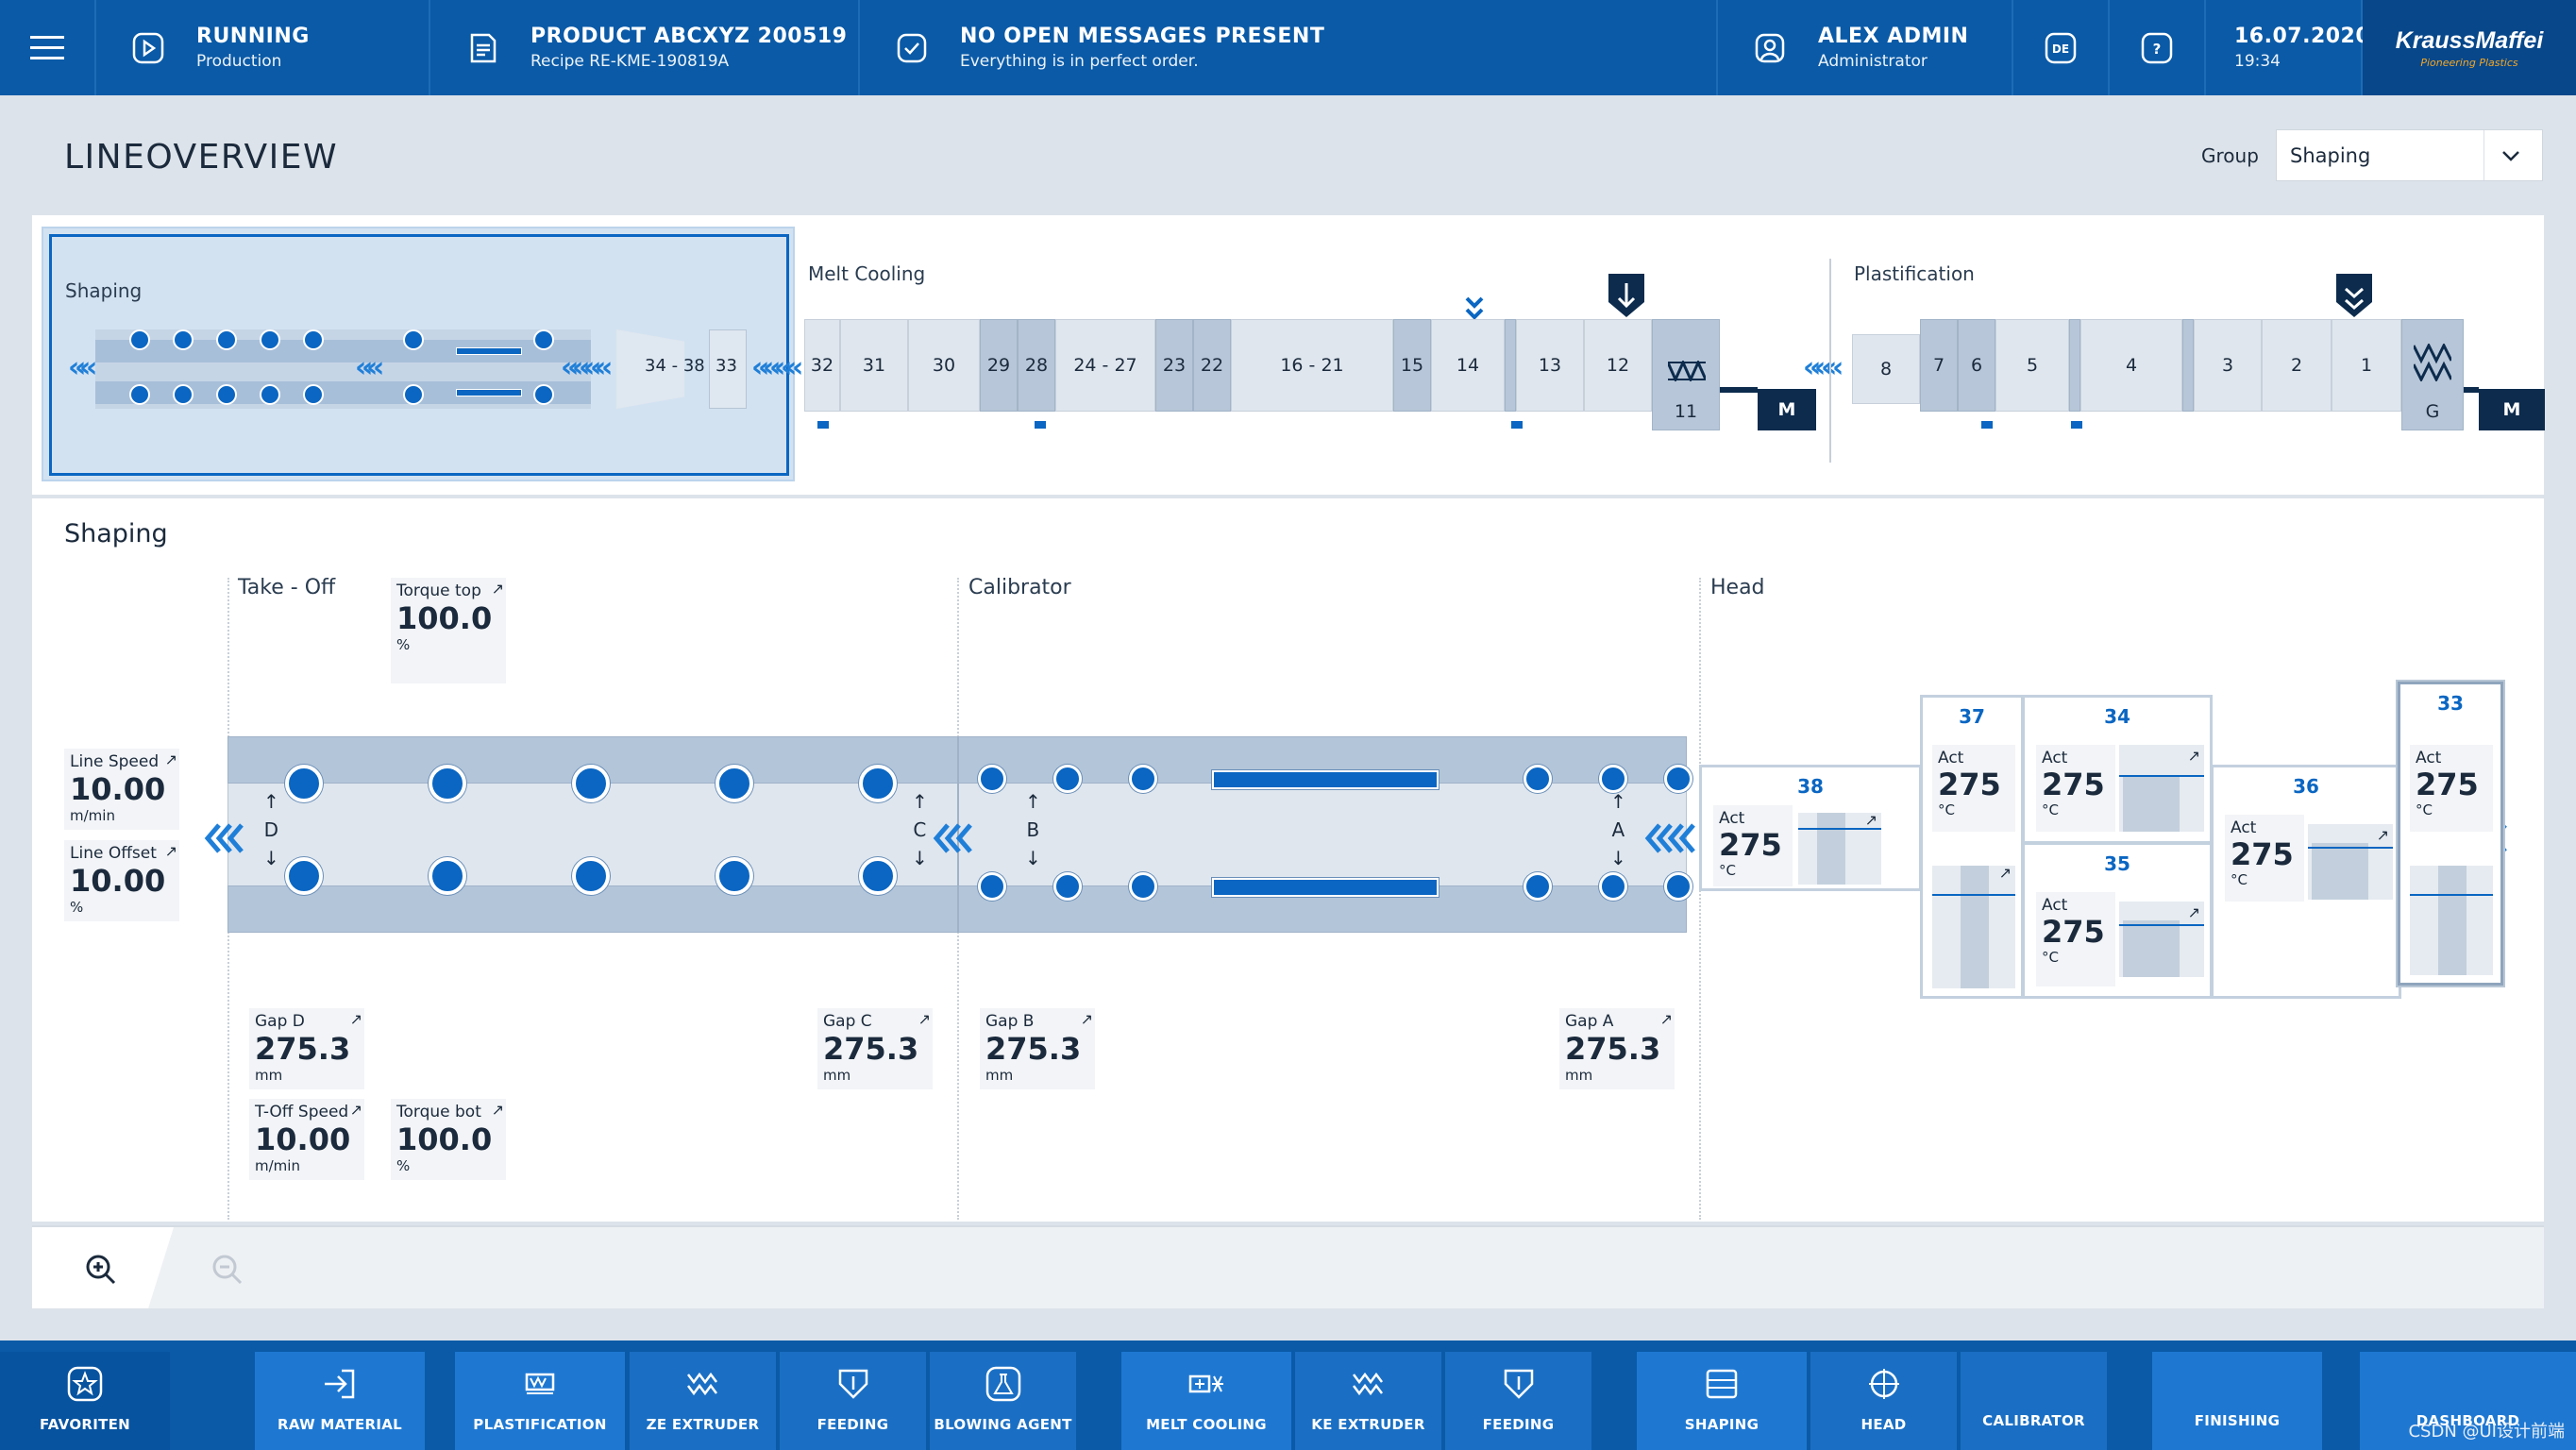  What do you see at coordinates (1412, 365) in the screenshot?
I see `zone-box-15: 15` at bounding box center [1412, 365].